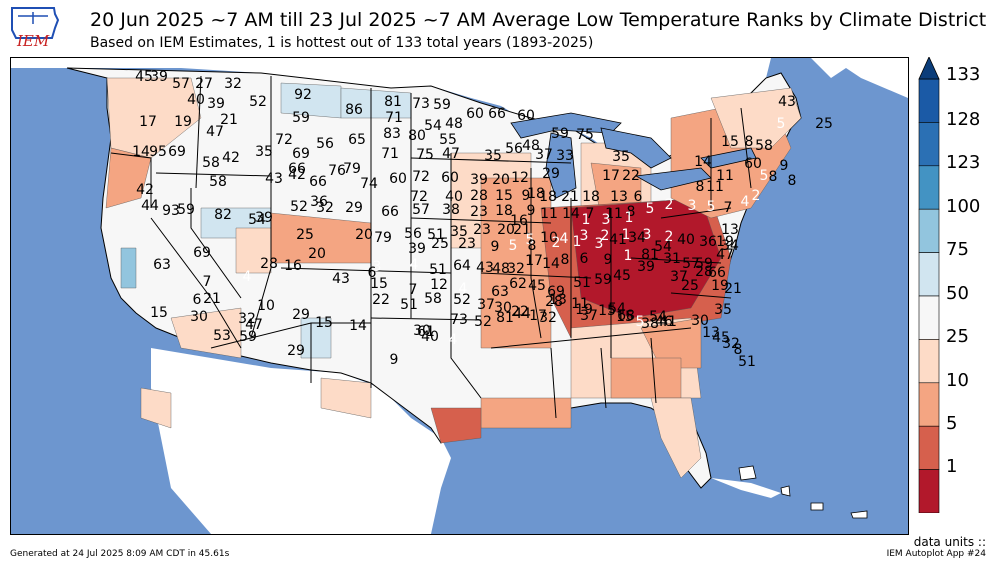  I want to click on district-rank-label: 3, so click(377, 267).